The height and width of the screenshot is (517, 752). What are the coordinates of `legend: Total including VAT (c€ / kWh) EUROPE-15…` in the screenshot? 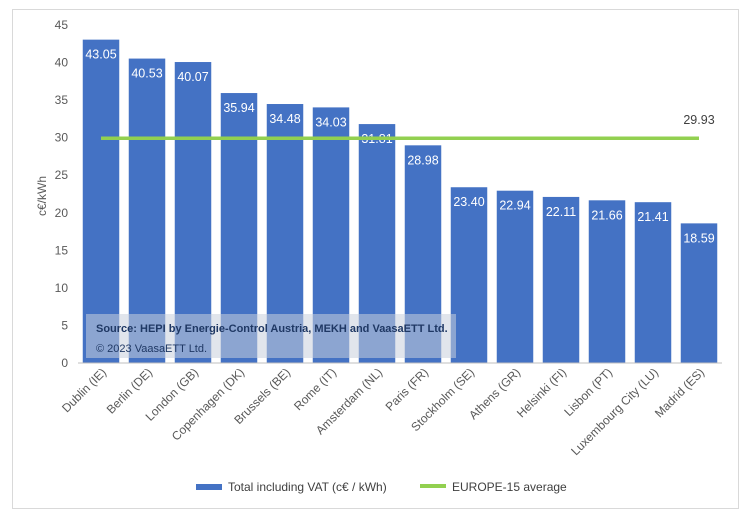 It's located at (381, 487).